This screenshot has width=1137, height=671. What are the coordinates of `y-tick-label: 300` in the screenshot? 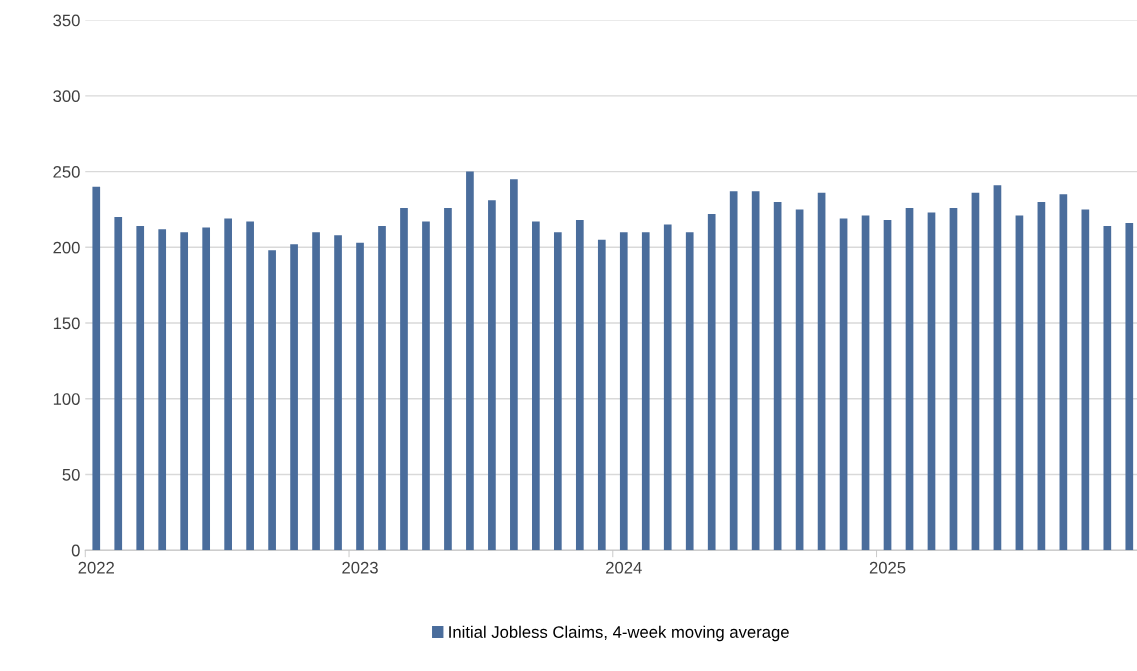 It's located at (66, 96).